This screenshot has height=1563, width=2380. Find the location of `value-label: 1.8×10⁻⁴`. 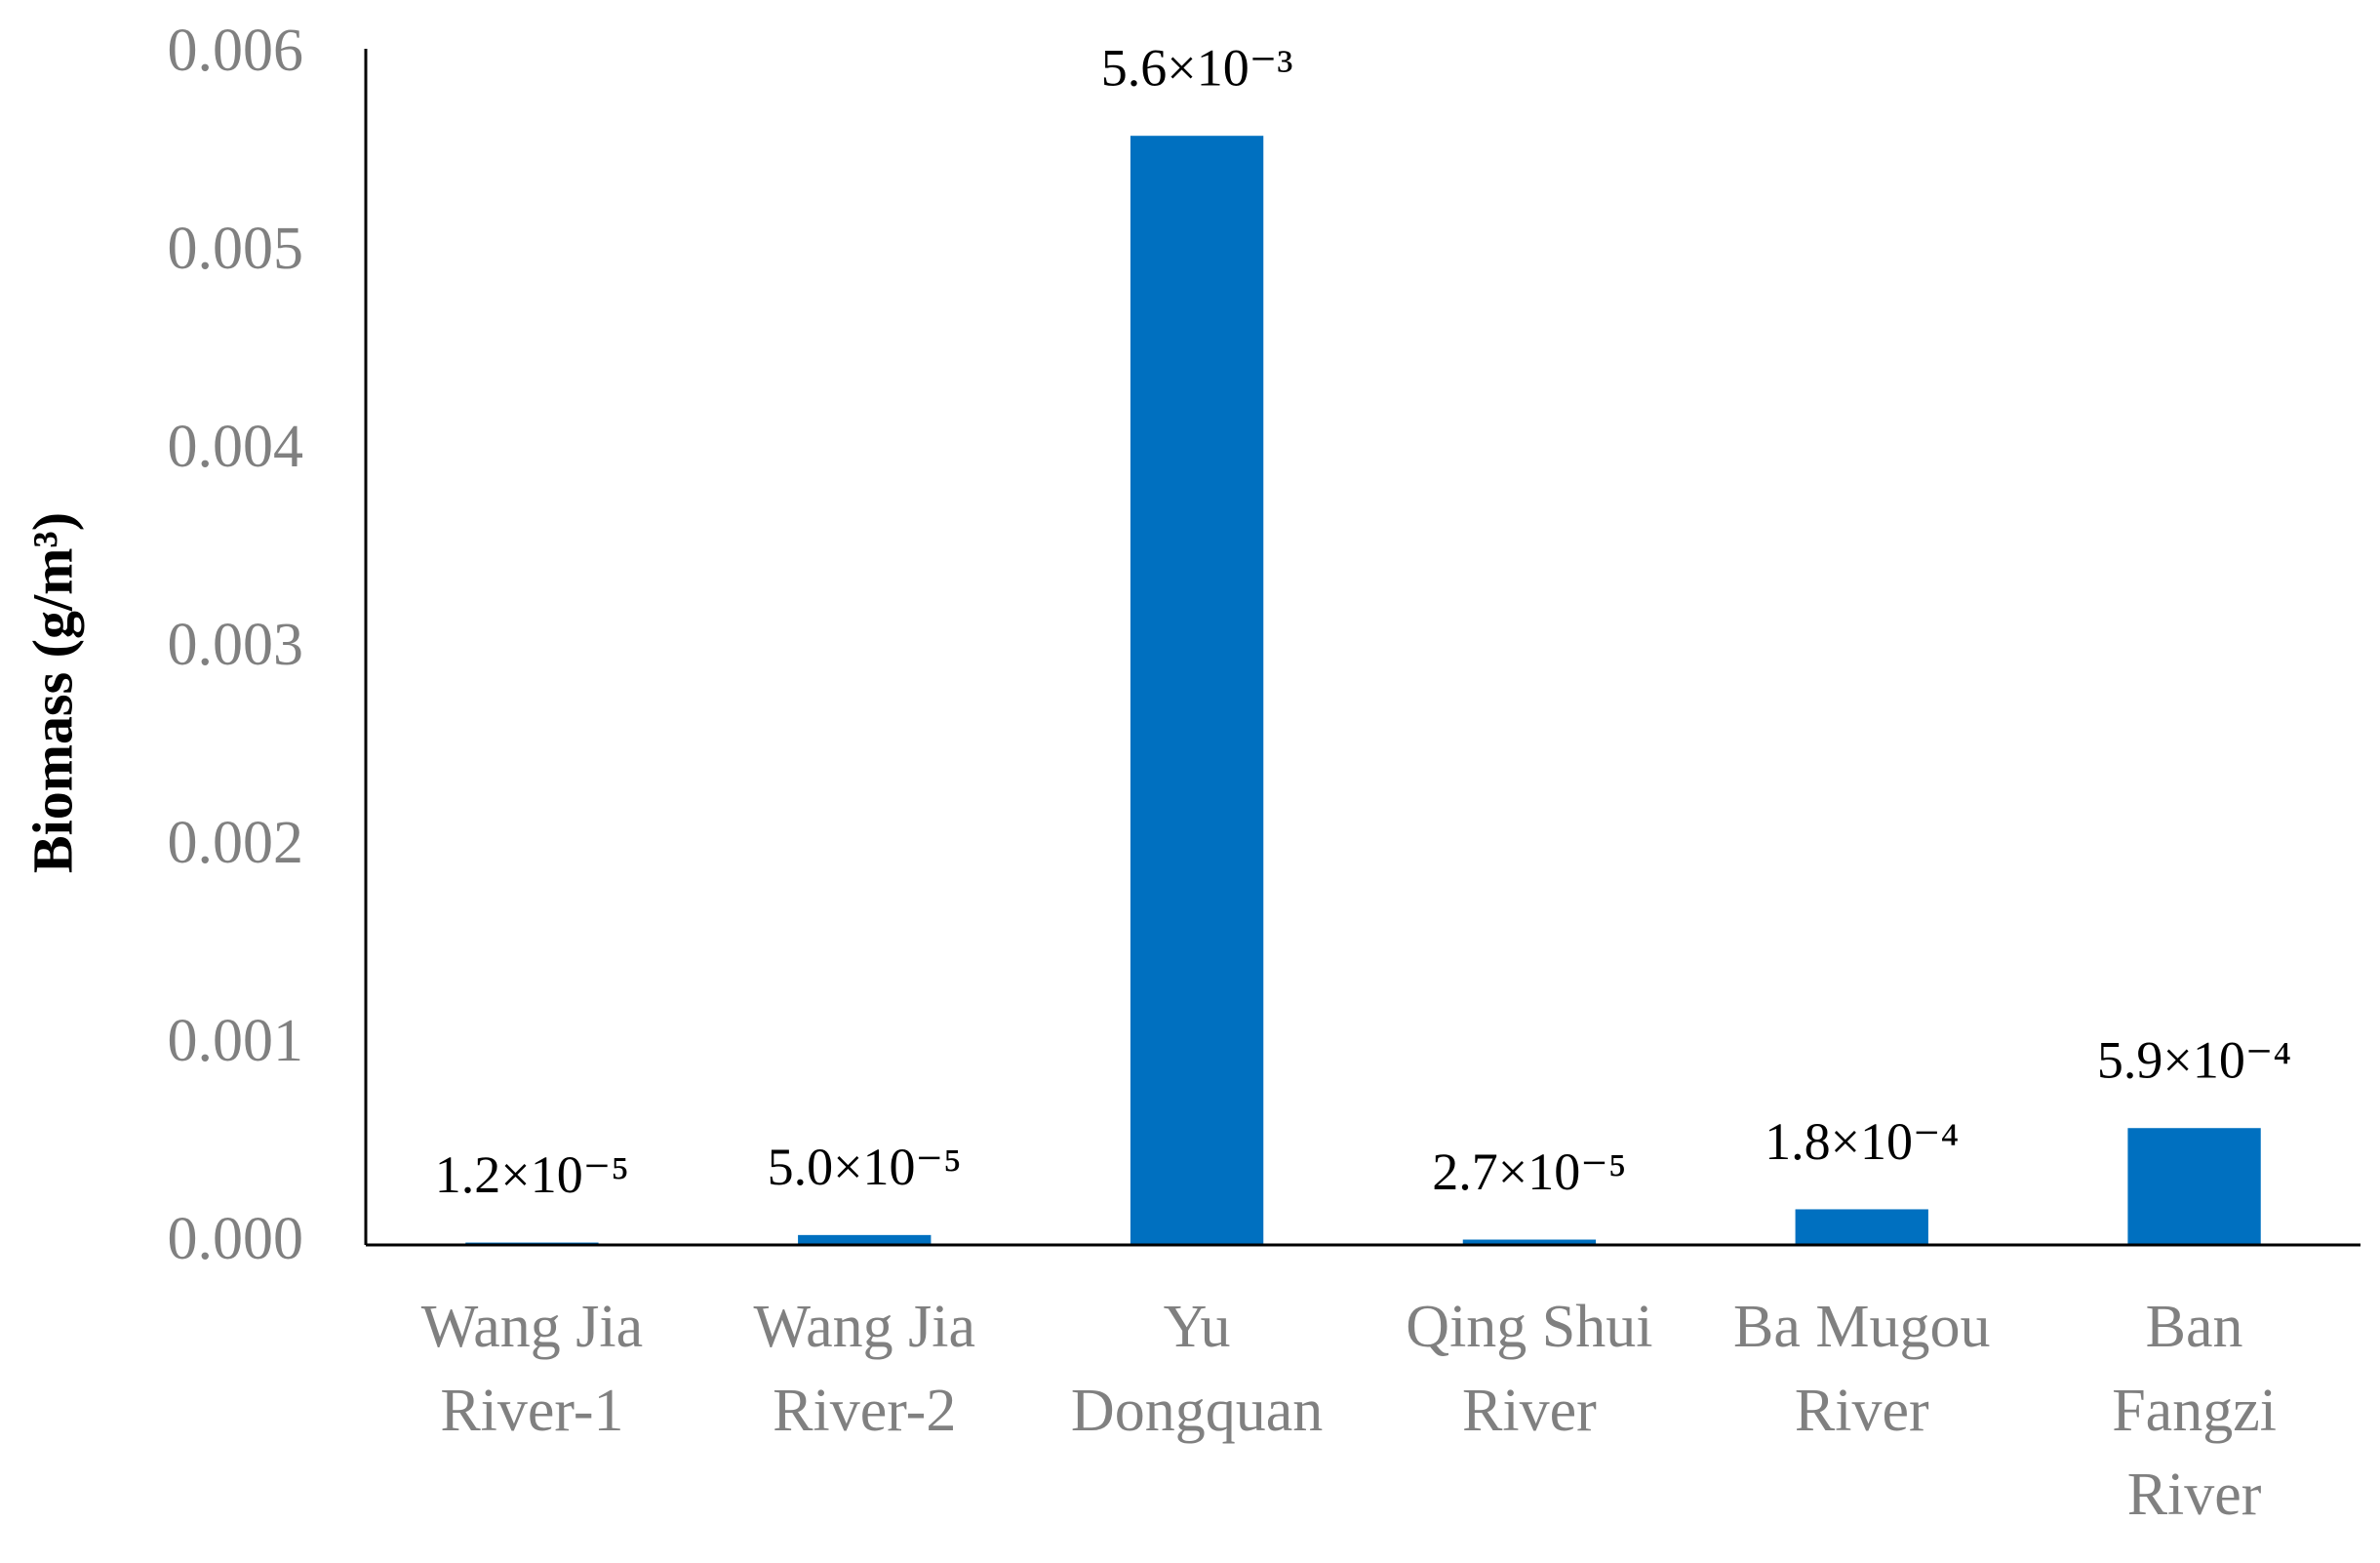

value-label: 1.8×10⁻⁴ is located at coordinates (1862, 1142).